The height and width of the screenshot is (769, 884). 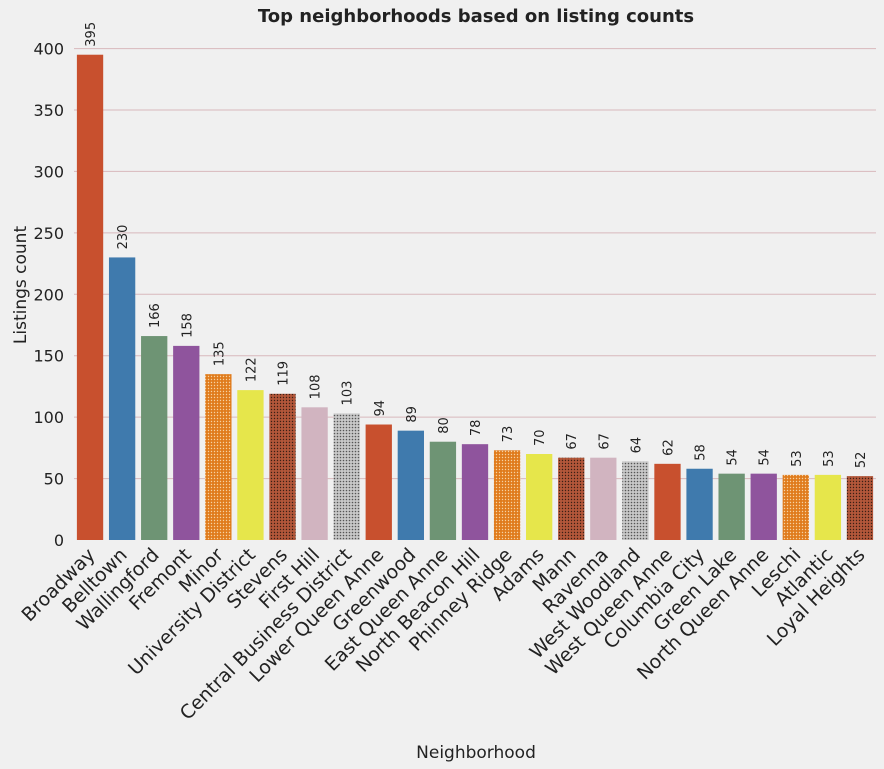 I want to click on y-tick-label: 150, so click(x=48, y=356).